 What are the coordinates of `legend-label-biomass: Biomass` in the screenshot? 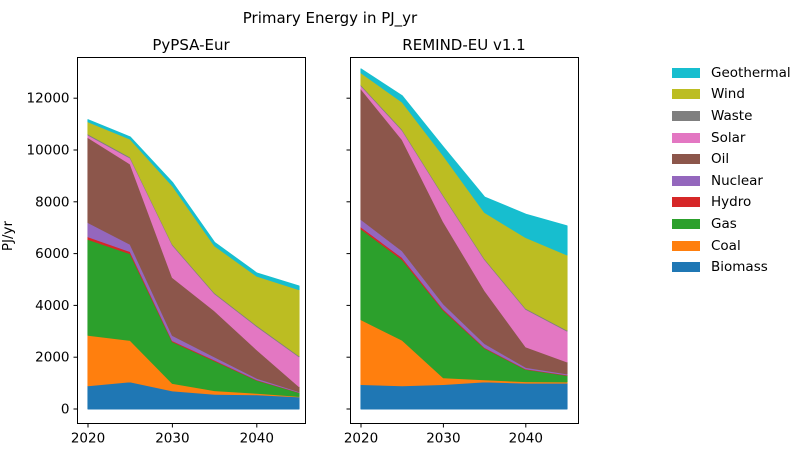 It's located at (739, 267).